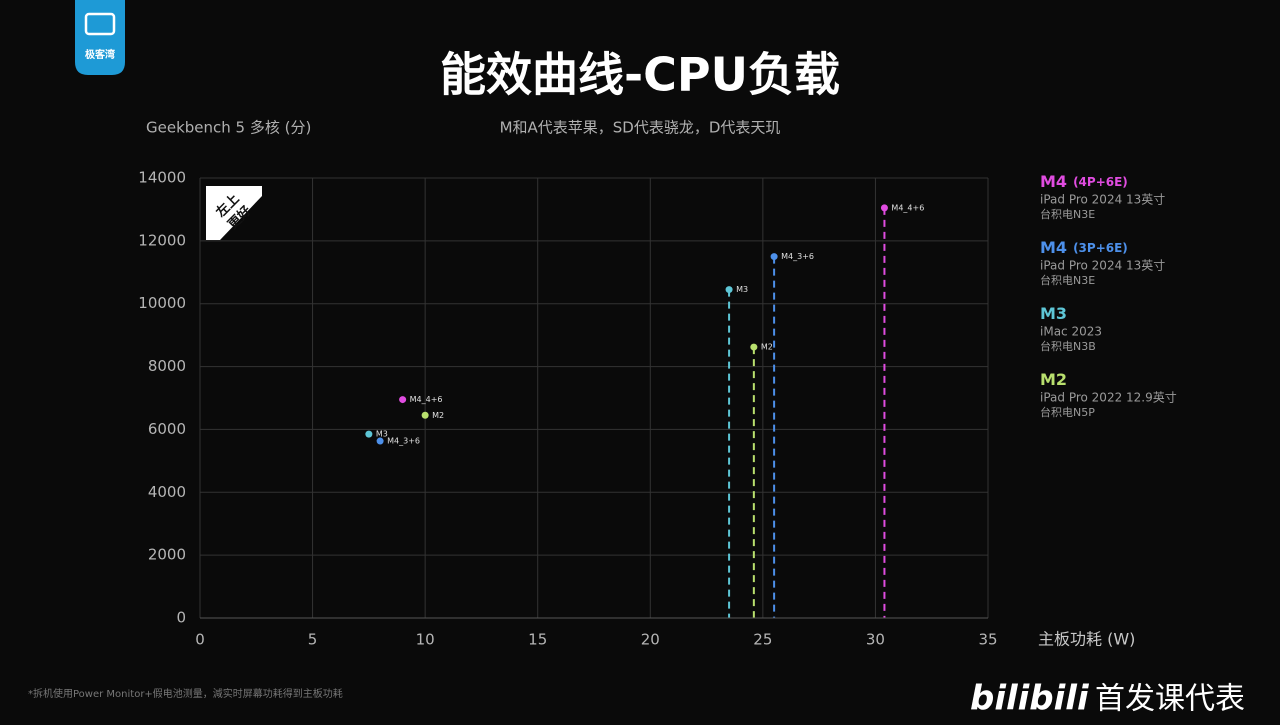 The height and width of the screenshot is (725, 1280). I want to click on legend-label: M3, so click(1053, 313).